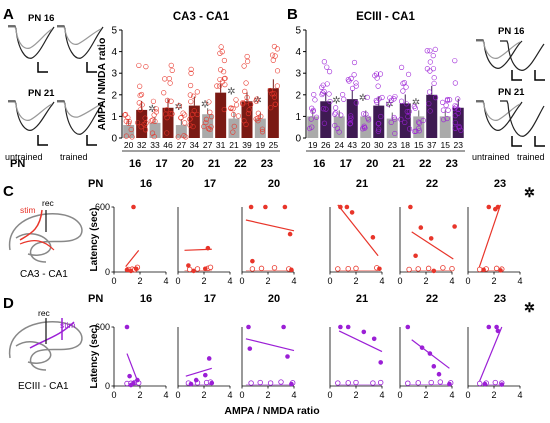 This screenshot has height=423, width=550. Describe the element at coordinates (94, 357) in the screenshot. I see `latency-label-ec: Latency (sec)` at that location.